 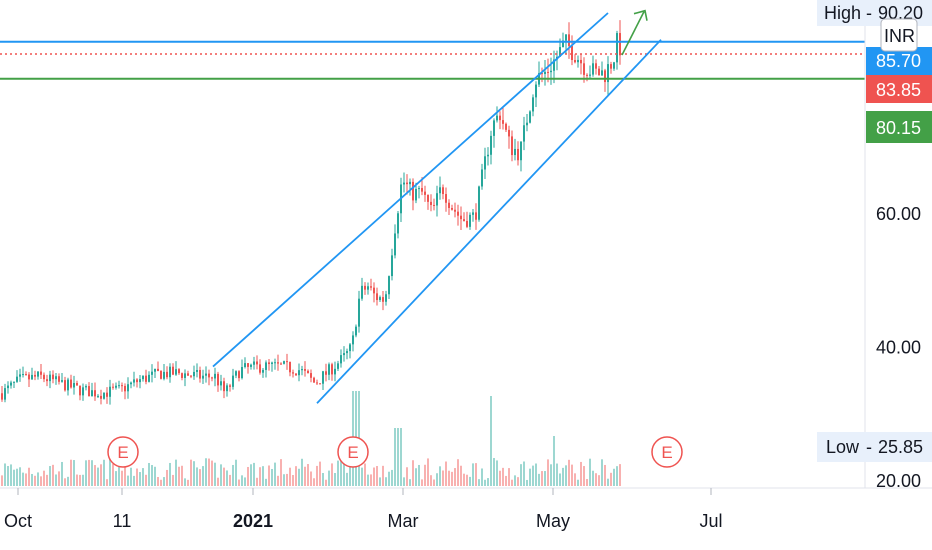 What do you see at coordinates (18, 521) in the screenshot?
I see `x-tick-label: Oct` at bounding box center [18, 521].